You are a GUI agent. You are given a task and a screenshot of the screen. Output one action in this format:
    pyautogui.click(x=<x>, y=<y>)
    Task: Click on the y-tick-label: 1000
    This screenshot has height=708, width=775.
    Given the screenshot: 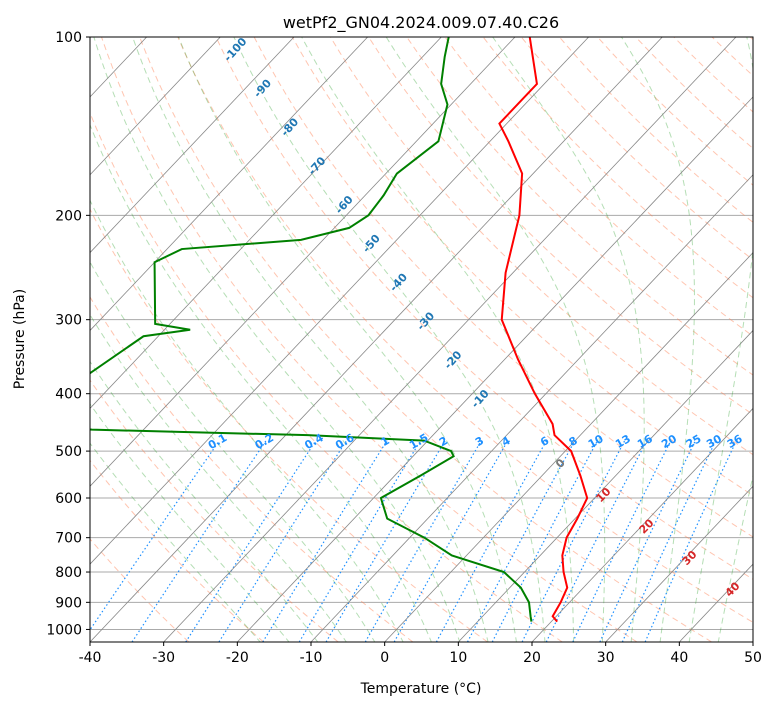 What is the action you would take?
    pyautogui.click(x=64, y=630)
    